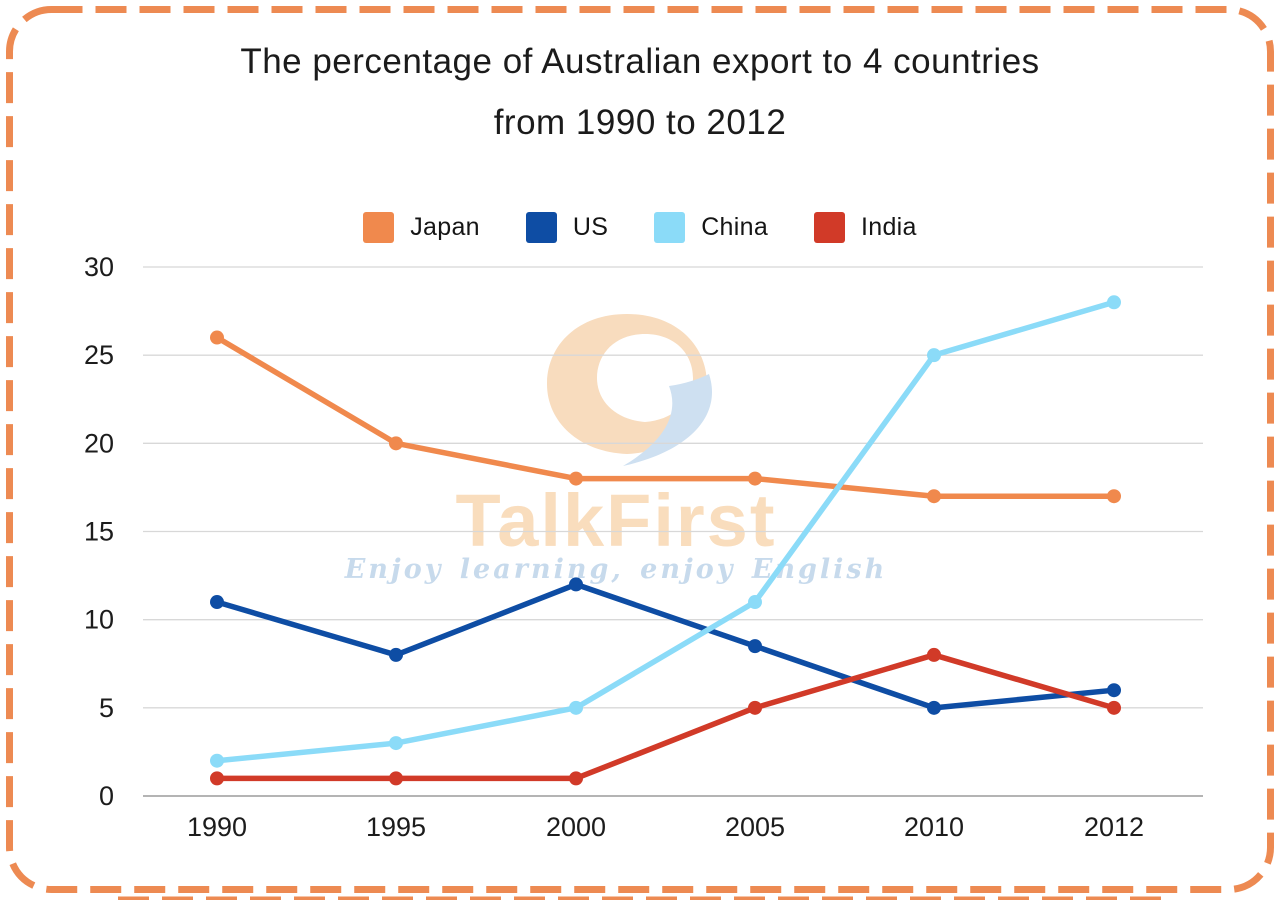 The image size is (1280, 905). I want to click on y-axis-label: 30, so click(99, 267).